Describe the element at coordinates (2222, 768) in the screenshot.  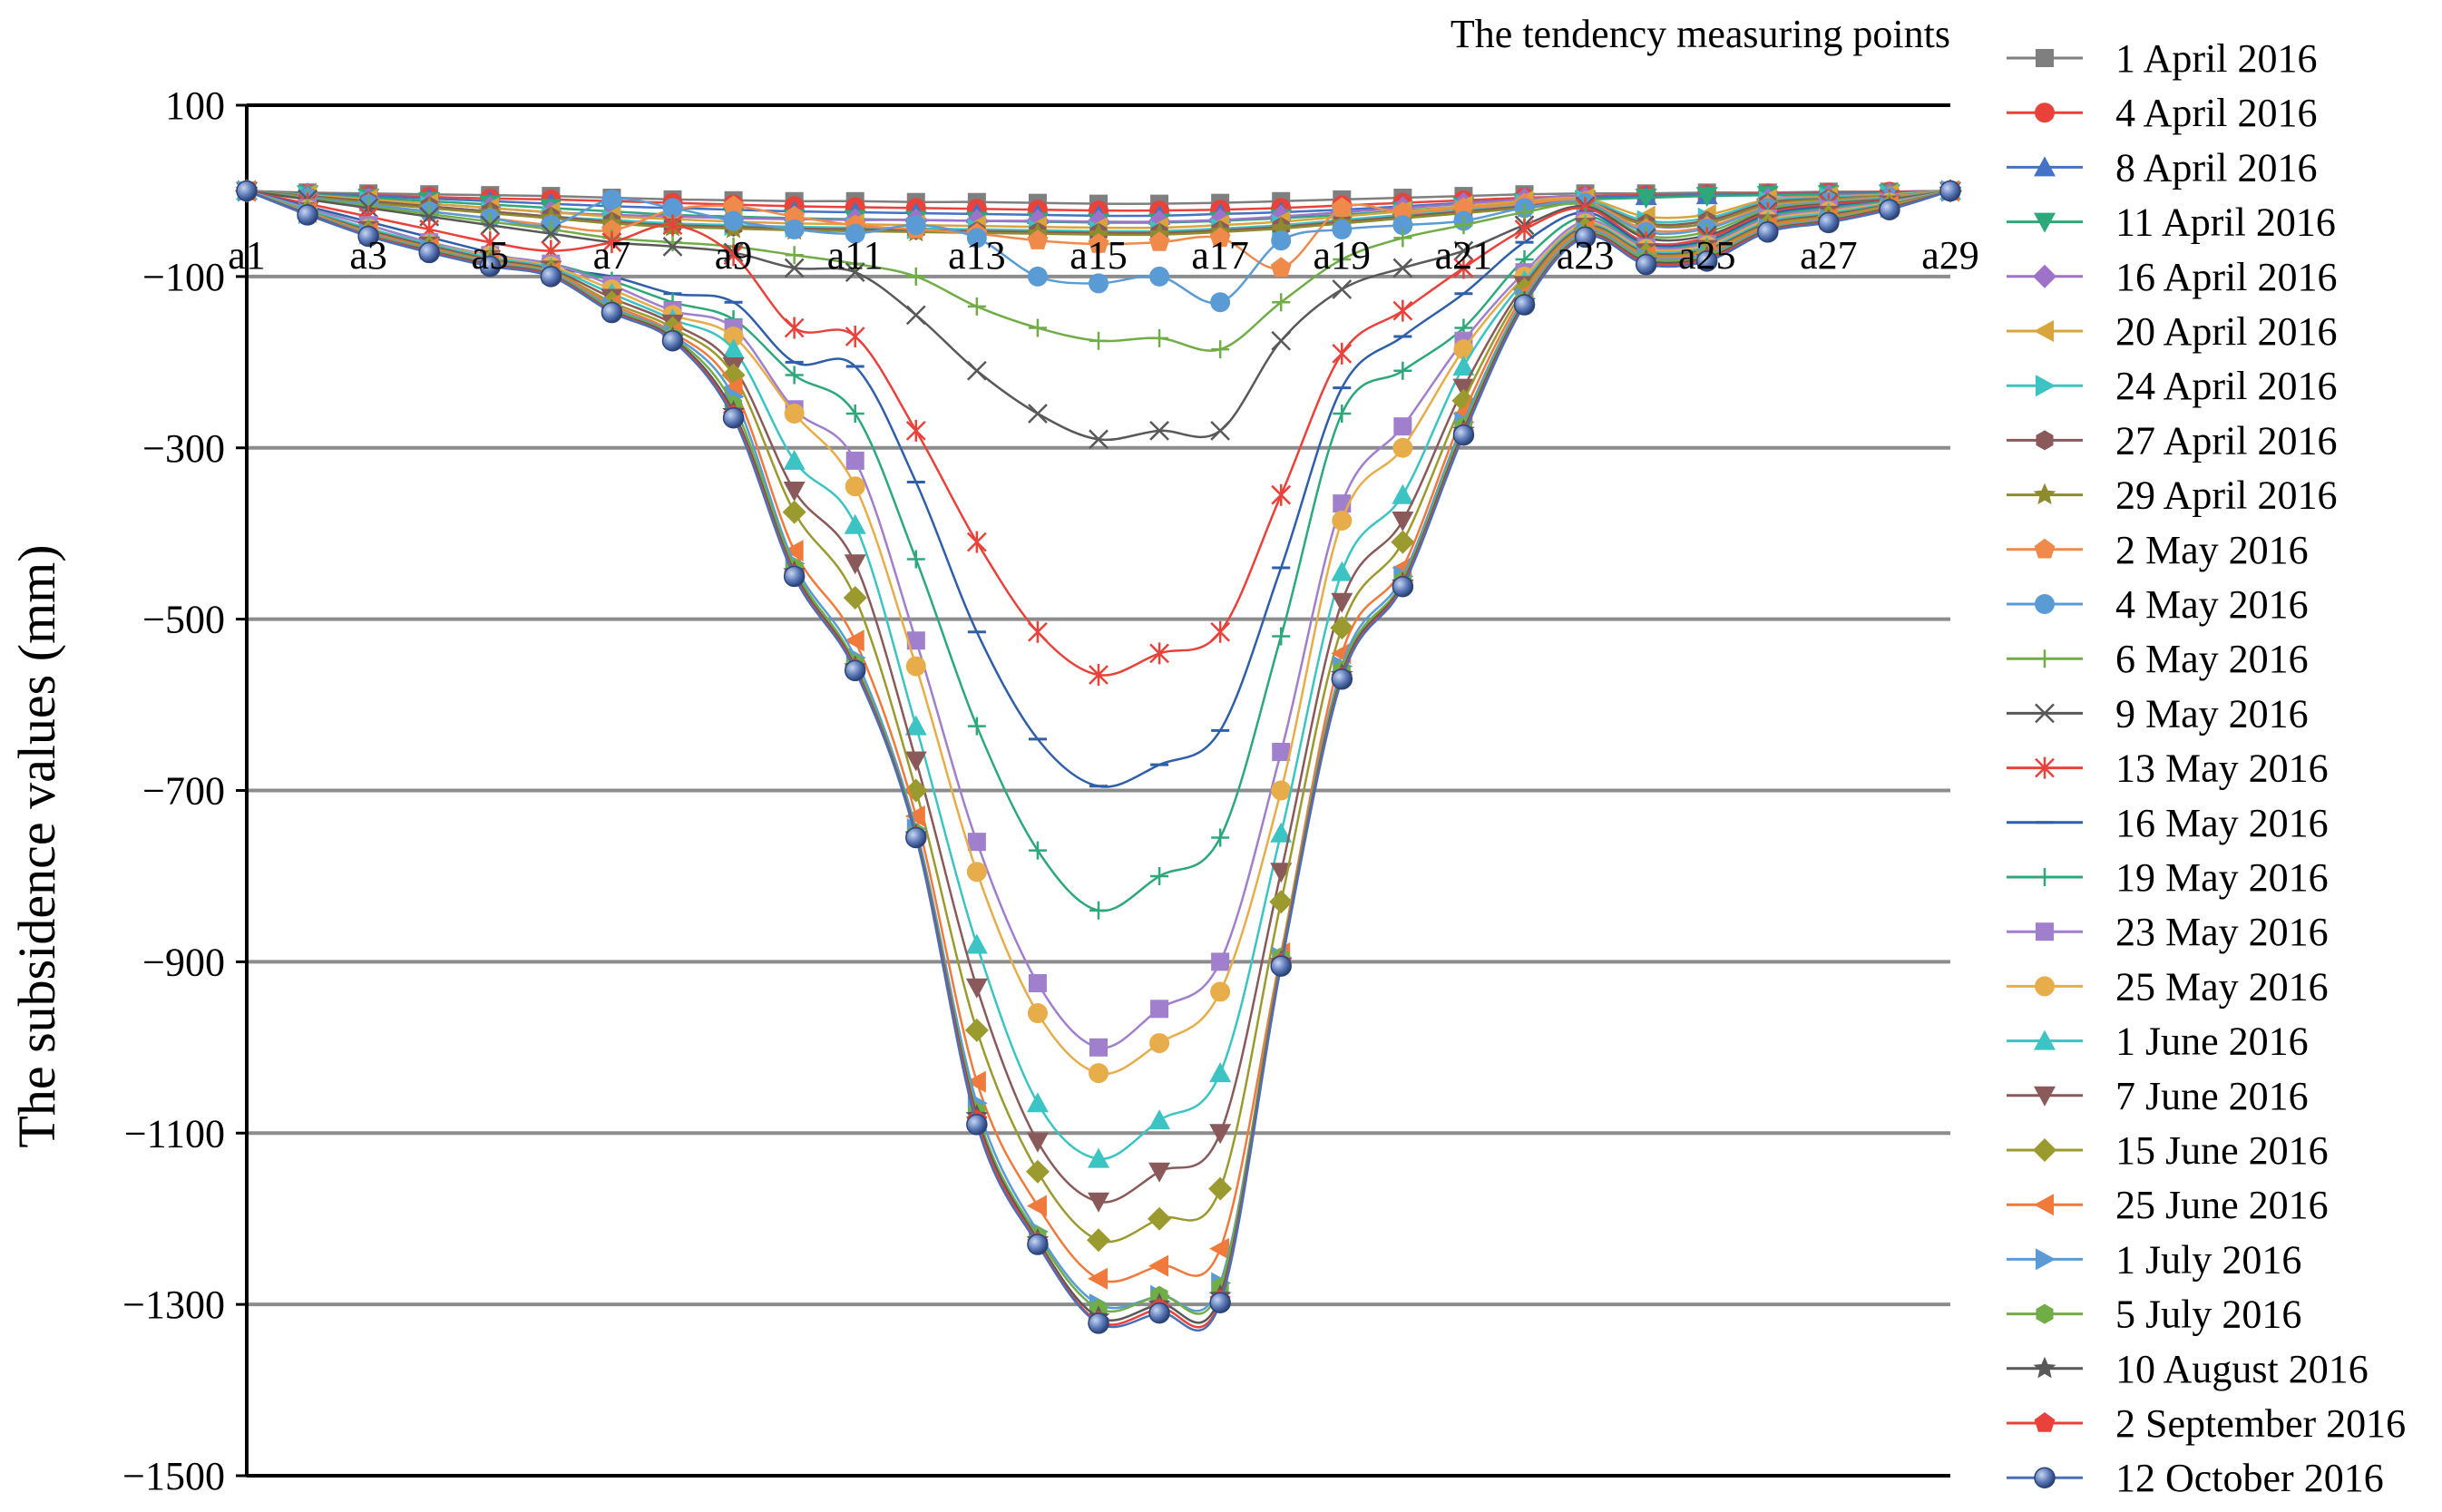
I see `legend-label: 13 May 2016` at that location.